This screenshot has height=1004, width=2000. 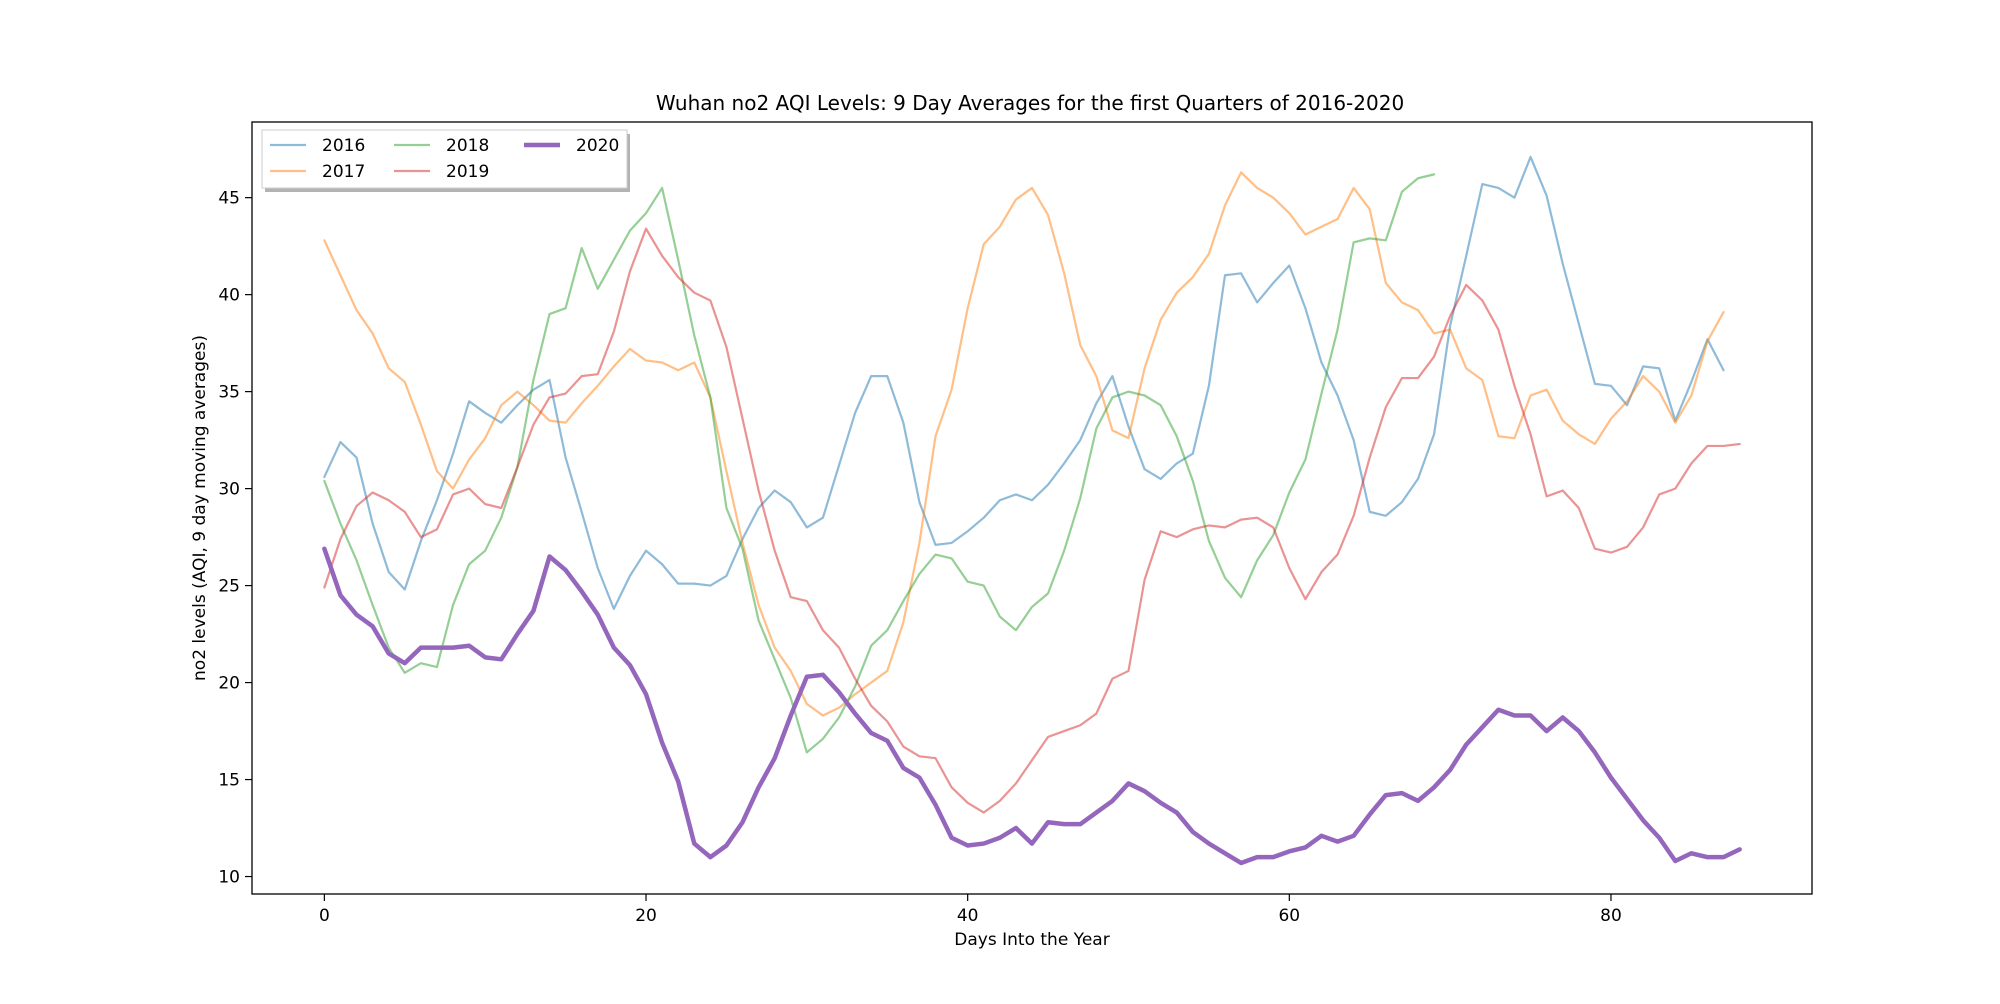 I want to click on x-tick-label: 60, so click(x=1289, y=916).